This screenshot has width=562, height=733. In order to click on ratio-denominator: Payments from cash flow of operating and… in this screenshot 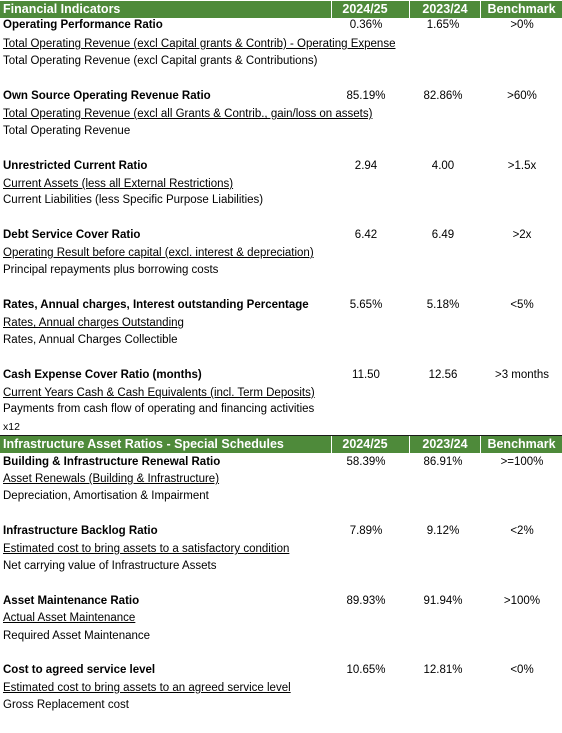, I will do `click(159, 409)`.